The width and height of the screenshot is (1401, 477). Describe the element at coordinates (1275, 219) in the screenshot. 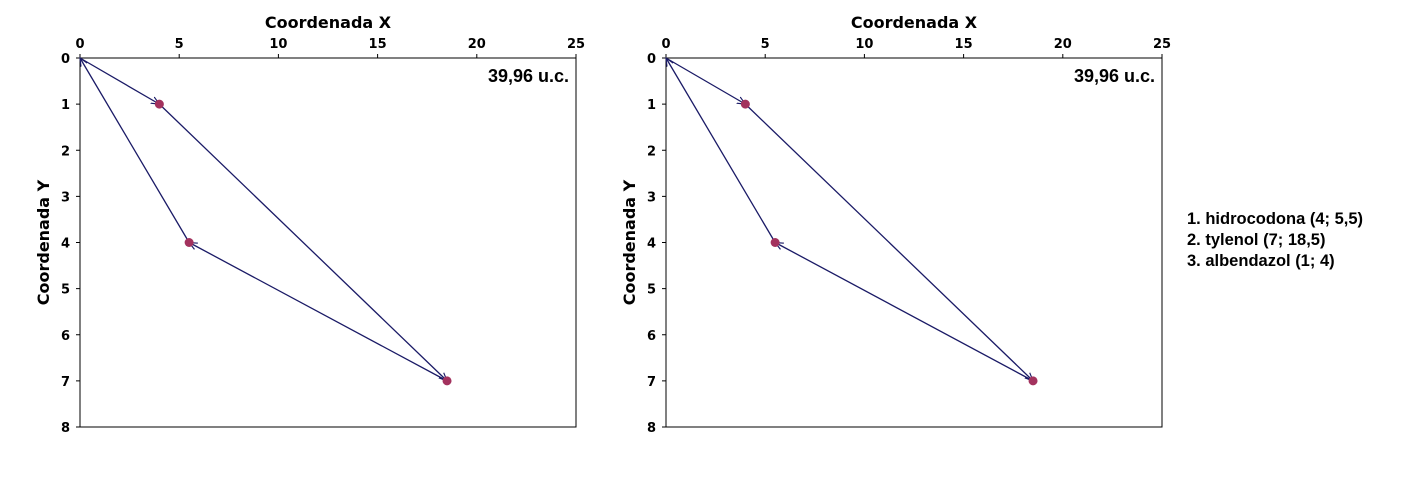

I see `legend-item-1: 1. hidrocodona (4; 5,5)` at that location.